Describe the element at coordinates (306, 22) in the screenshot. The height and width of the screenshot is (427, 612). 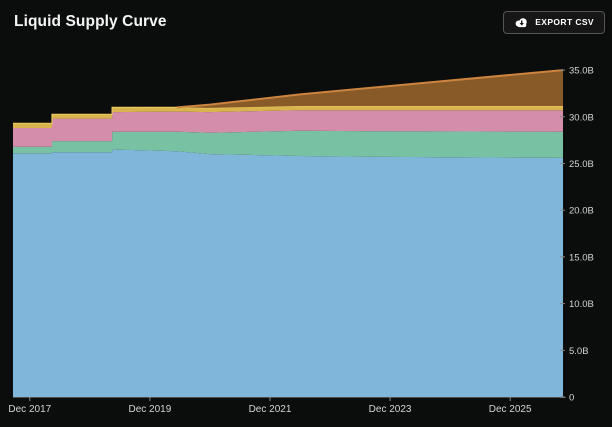
I see `card-header: Liquid Supply Curve EXPORT CSV` at that location.